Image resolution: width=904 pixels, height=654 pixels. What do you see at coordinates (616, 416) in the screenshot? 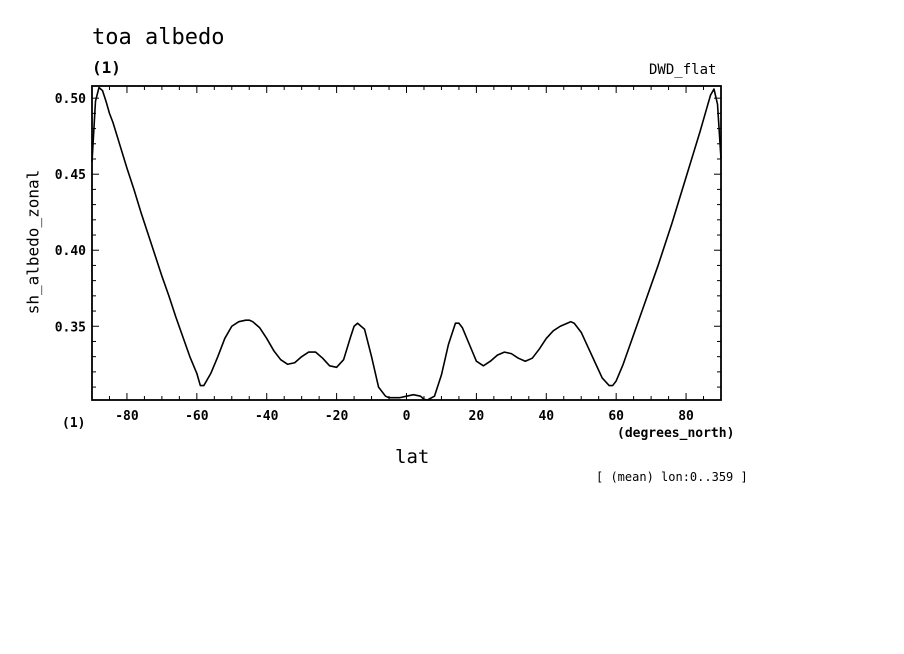
I see `x-tick-label: 60` at bounding box center [616, 416].